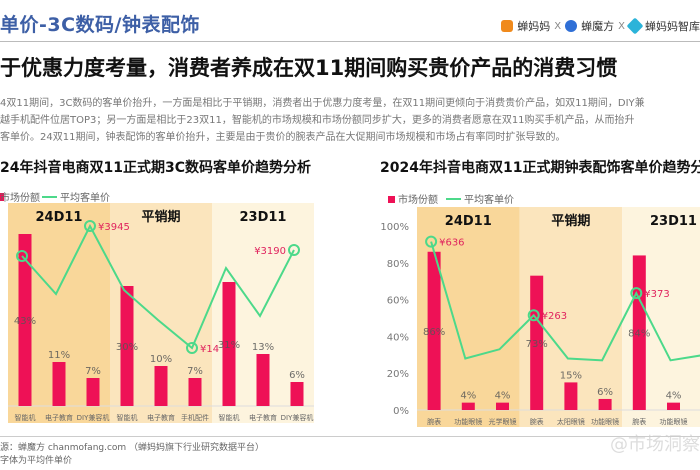 Image resolution: width=700 pixels, height=470 pixels. What do you see at coordinates (270, 251) in the screenshot?
I see `price-label: ¥3190` at bounding box center [270, 251].